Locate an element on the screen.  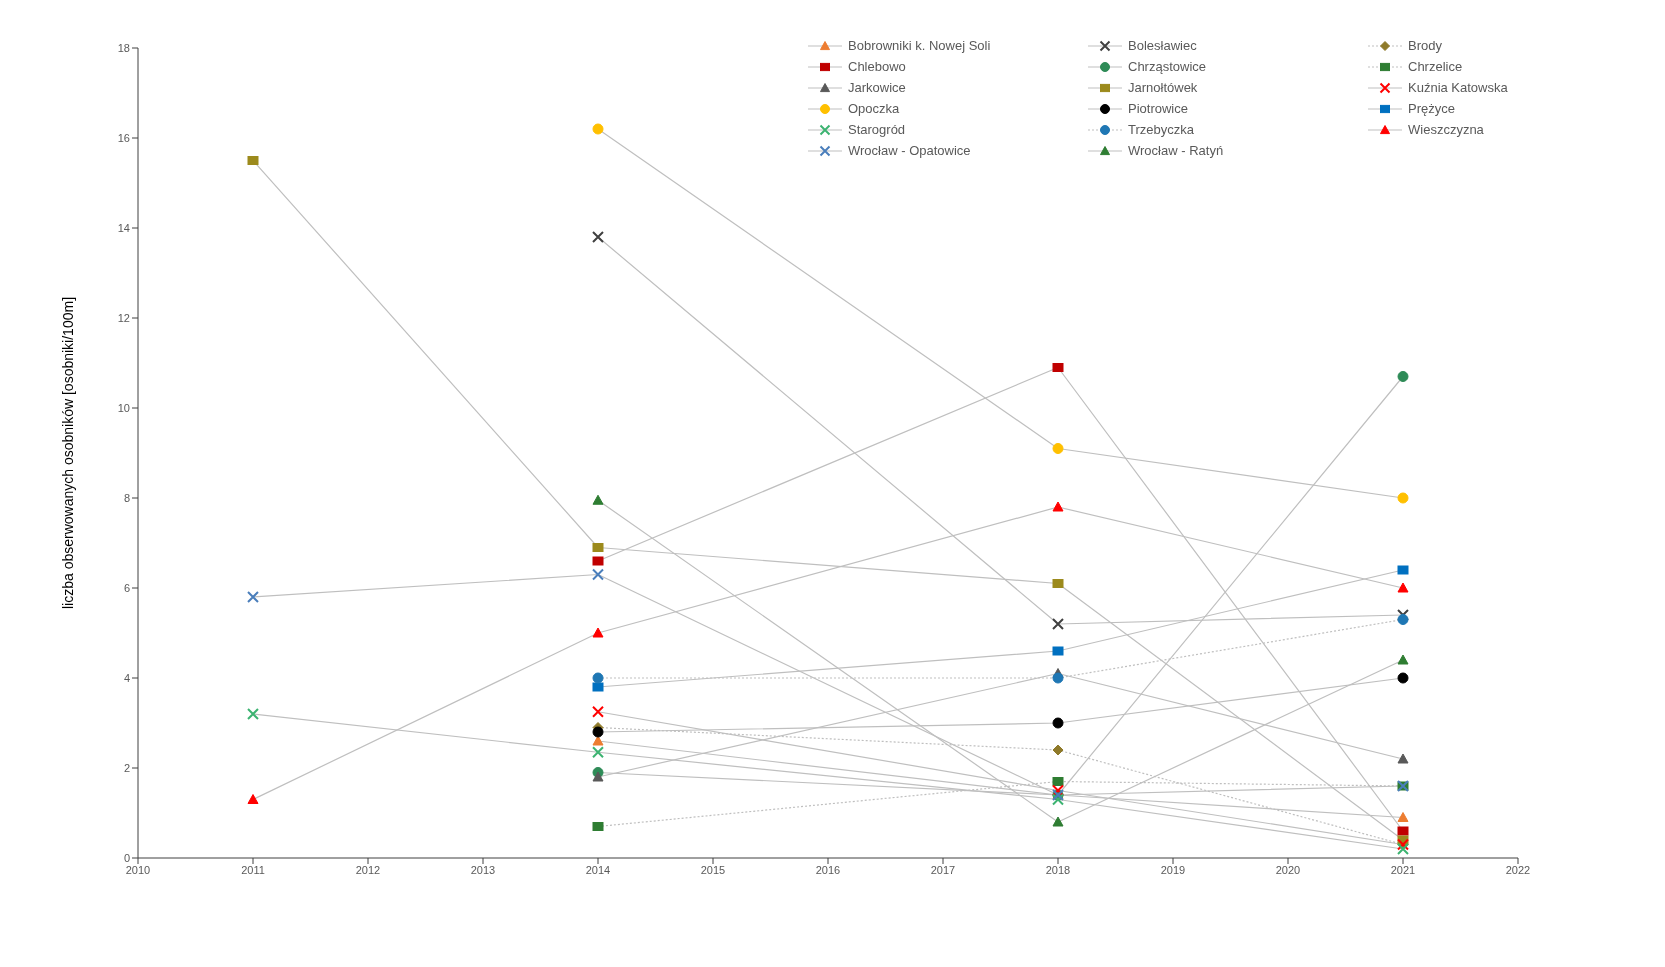
y-axis-title: liczba obserwowanych osobników [osobniki/100m] is located at coordinates (67, 453).